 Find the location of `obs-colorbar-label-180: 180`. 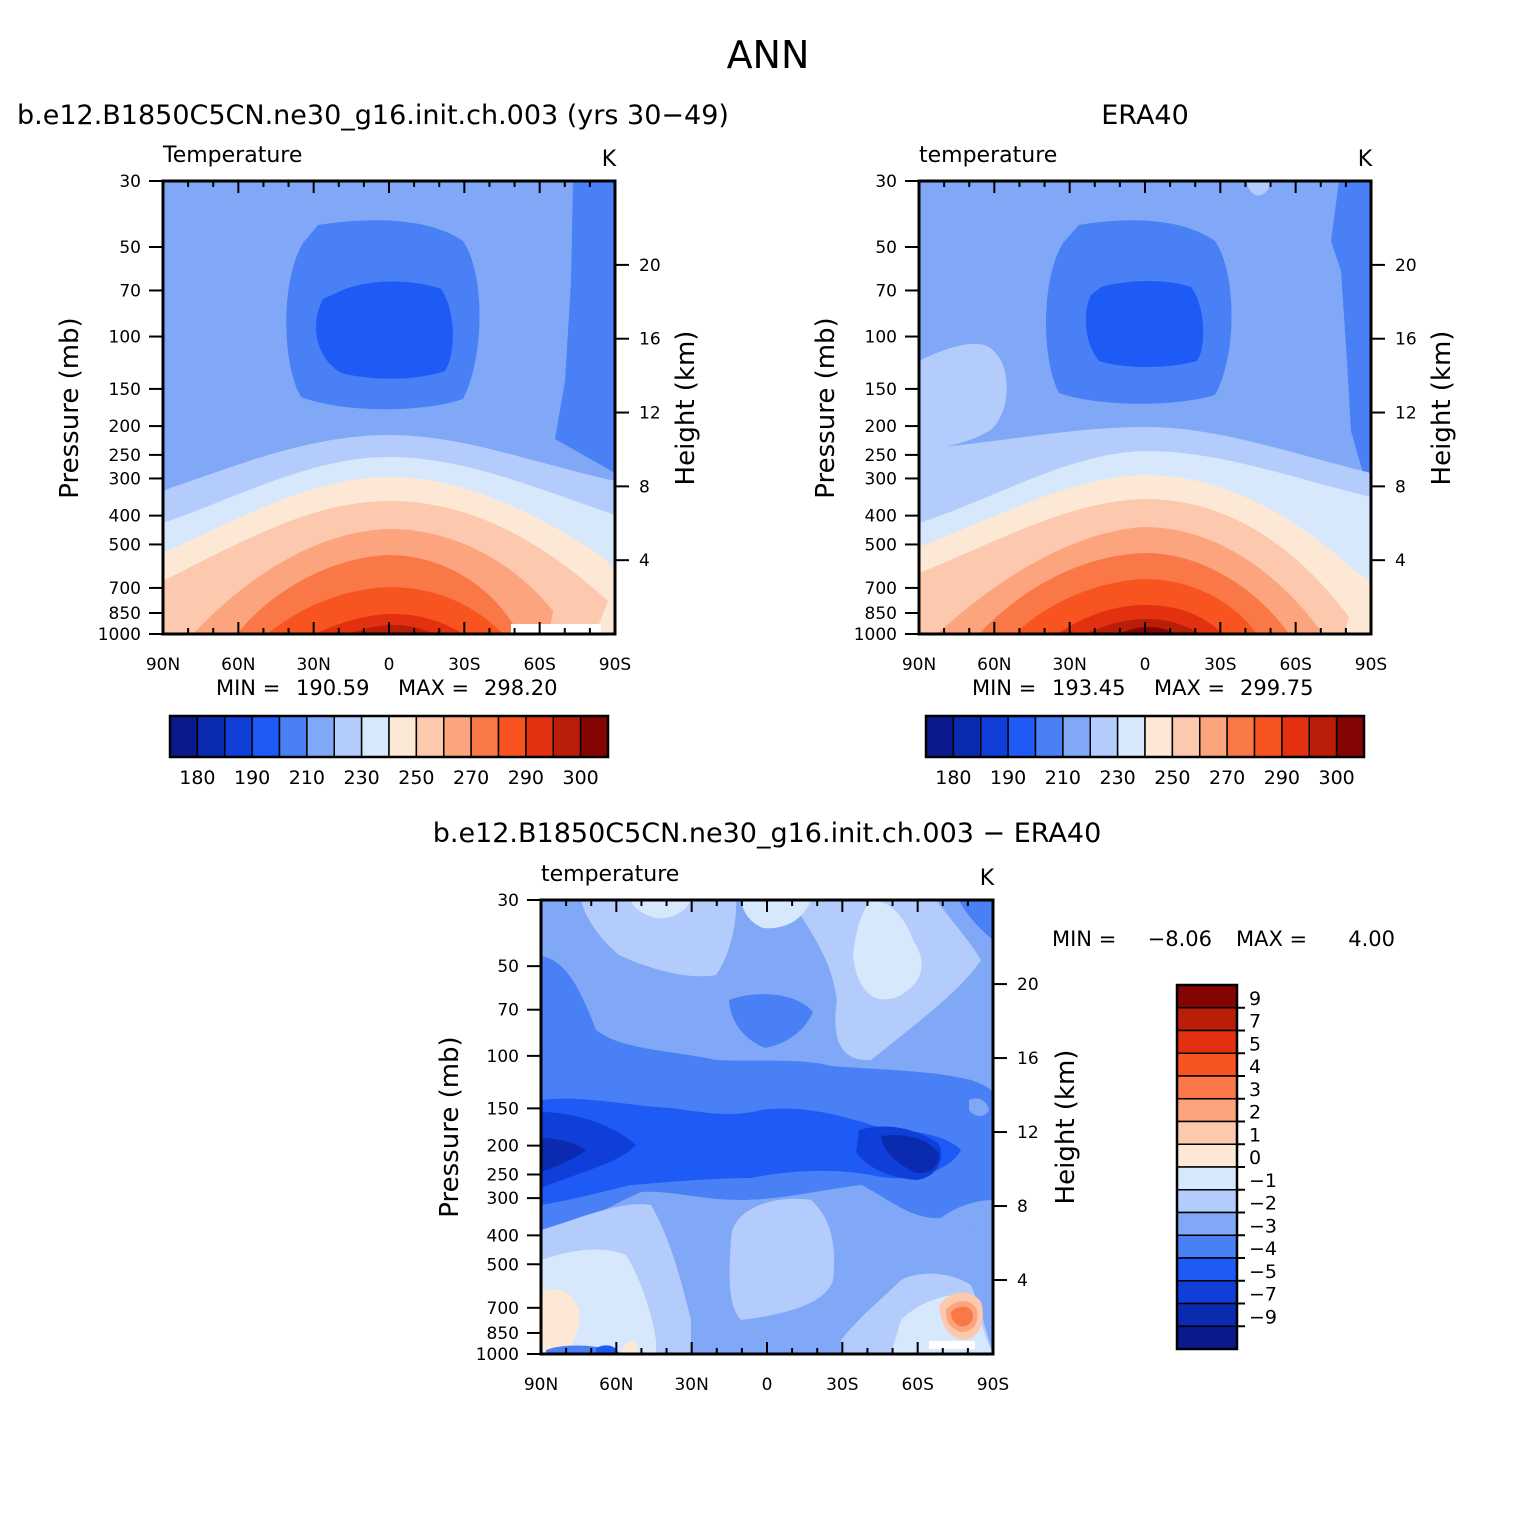

obs-colorbar-label-180: 180 is located at coordinates (953, 778).